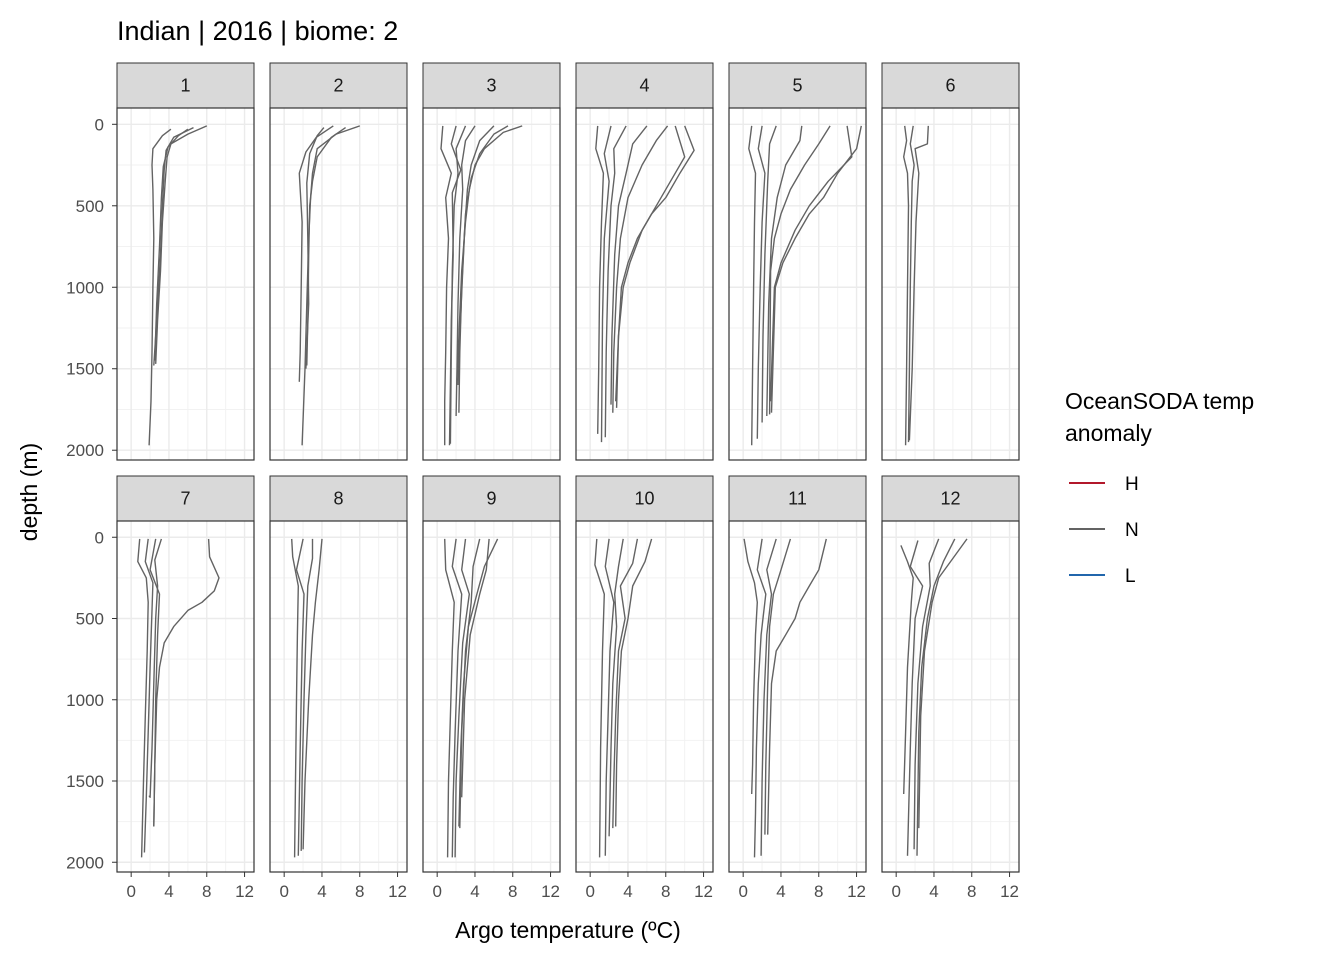 The width and height of the screenshot is (1344, 960). I want to click on facet-panel-6: 6, so click(950, 261).